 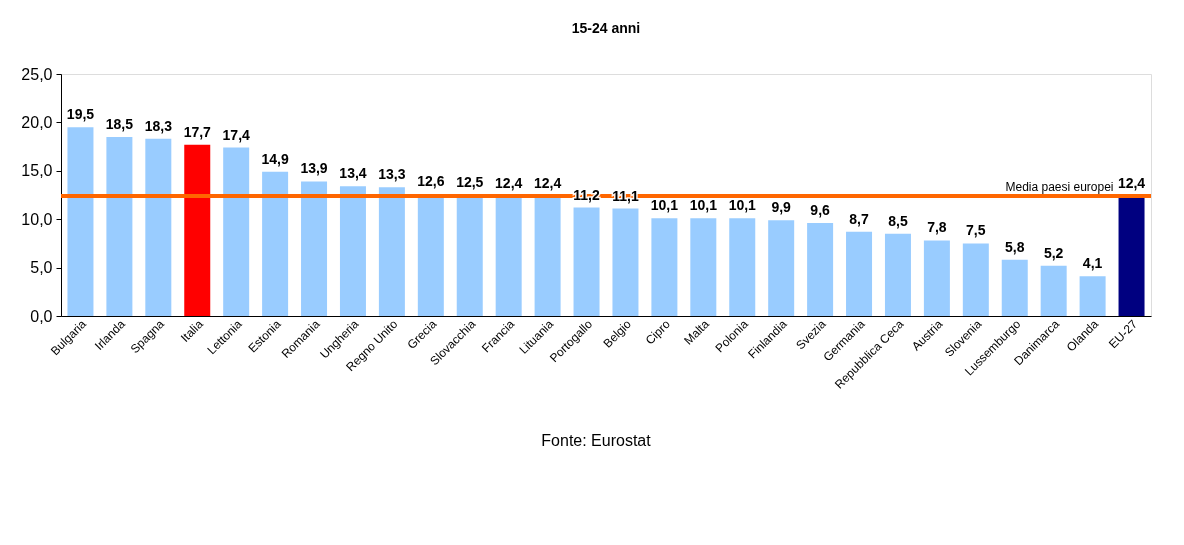 I want to click on data-label: 9,6, so click(x=820, y=210).